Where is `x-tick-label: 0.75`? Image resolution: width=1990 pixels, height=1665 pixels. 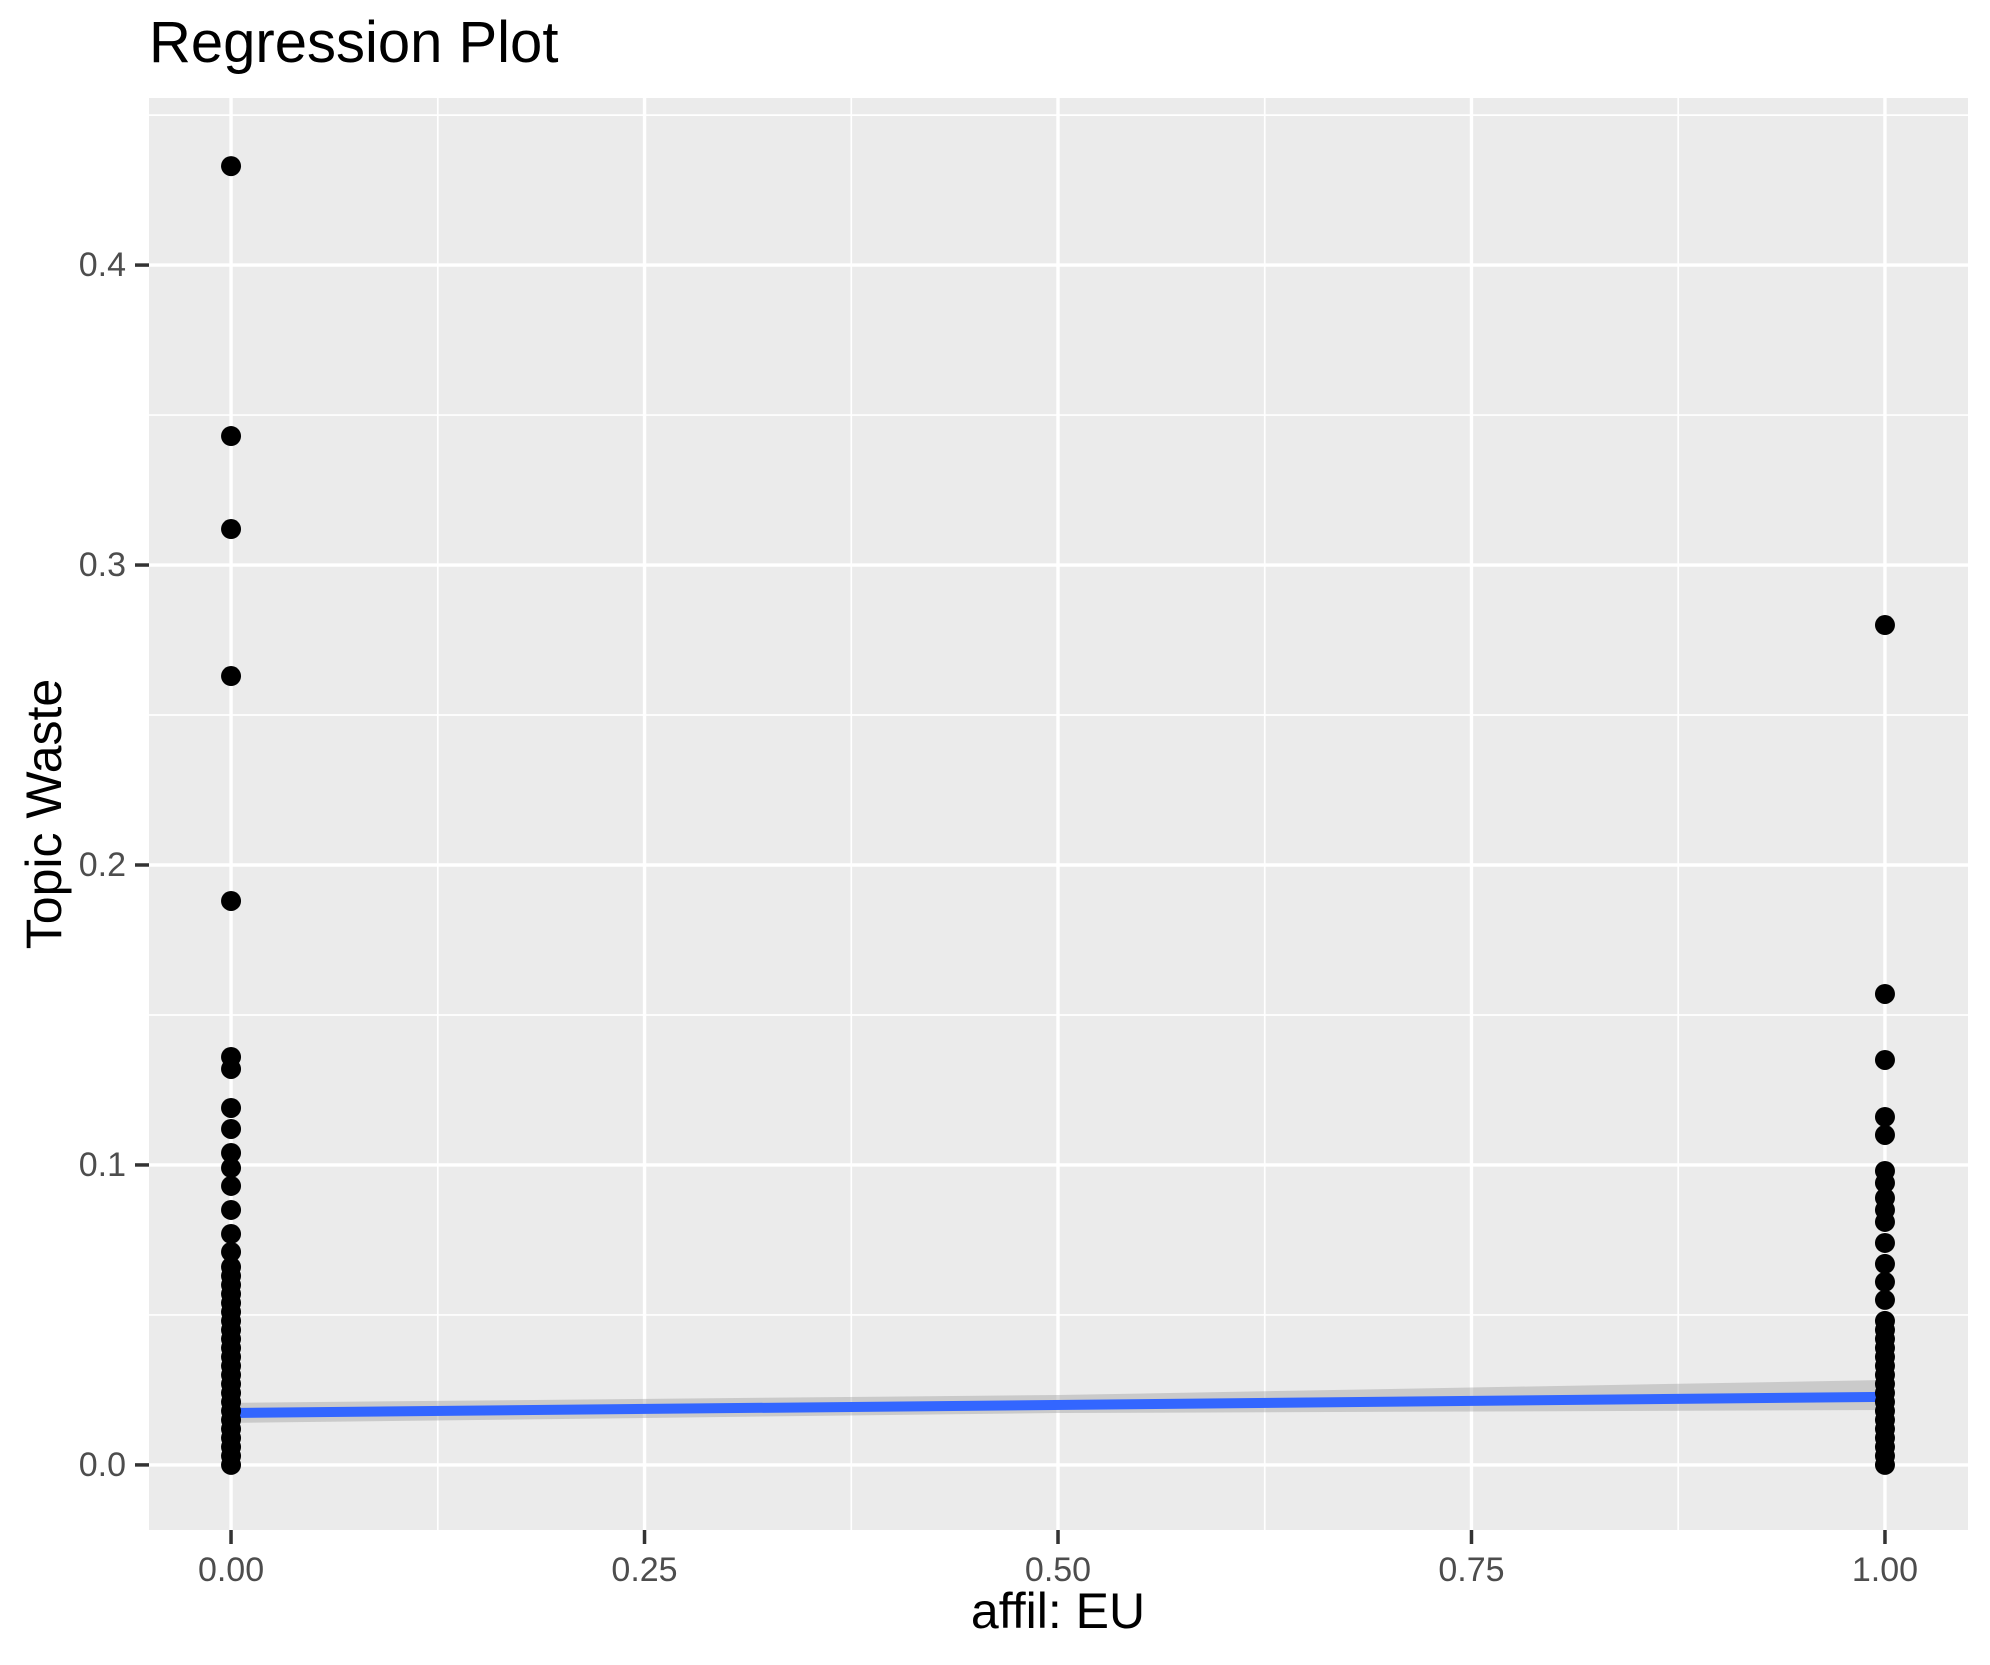 x-tick-label: 0.75 is located at coordinates (1471, 1570).